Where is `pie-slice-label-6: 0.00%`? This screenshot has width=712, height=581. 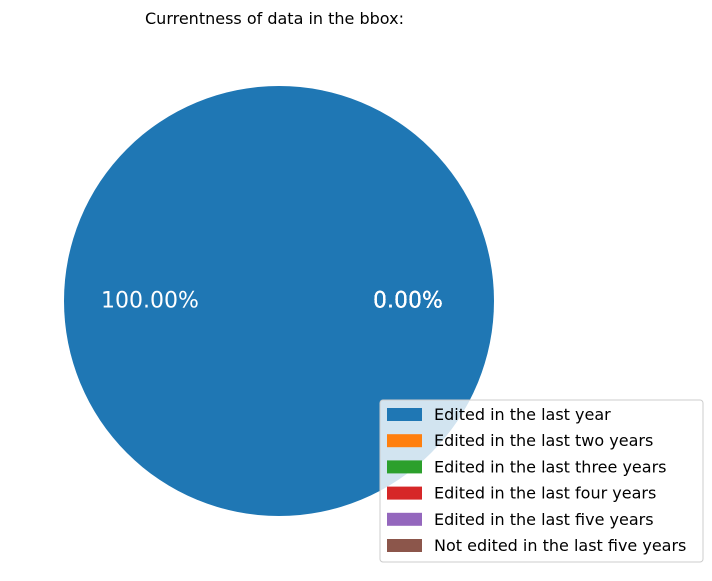
pie-slice-label-6: 0.00% is located at coordinates (408, 301).